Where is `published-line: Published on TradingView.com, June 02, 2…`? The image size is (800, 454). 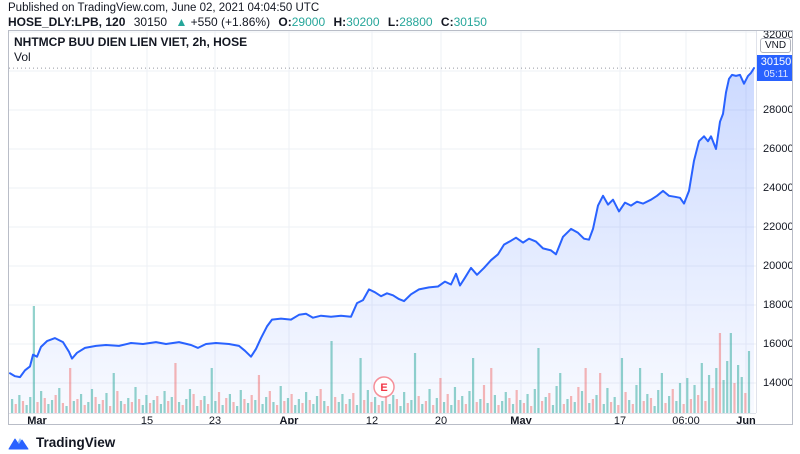
published-line: Published on TradingView.com, June 02, 2… is located at coordinates (164, 8).